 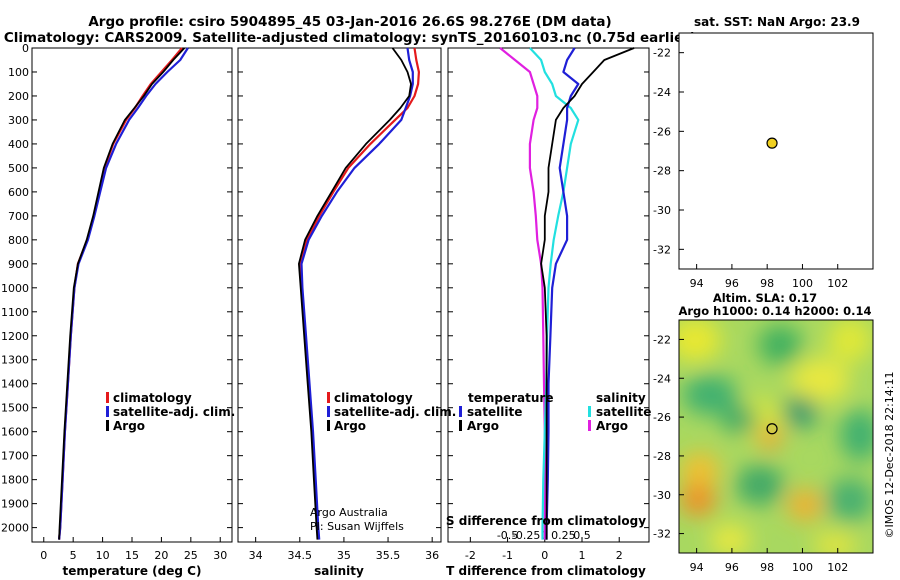 What do you see at coordinates (662, 53) in the screenshot?
I see `lat-tick-label: -22` at bounding box center [662, 53].